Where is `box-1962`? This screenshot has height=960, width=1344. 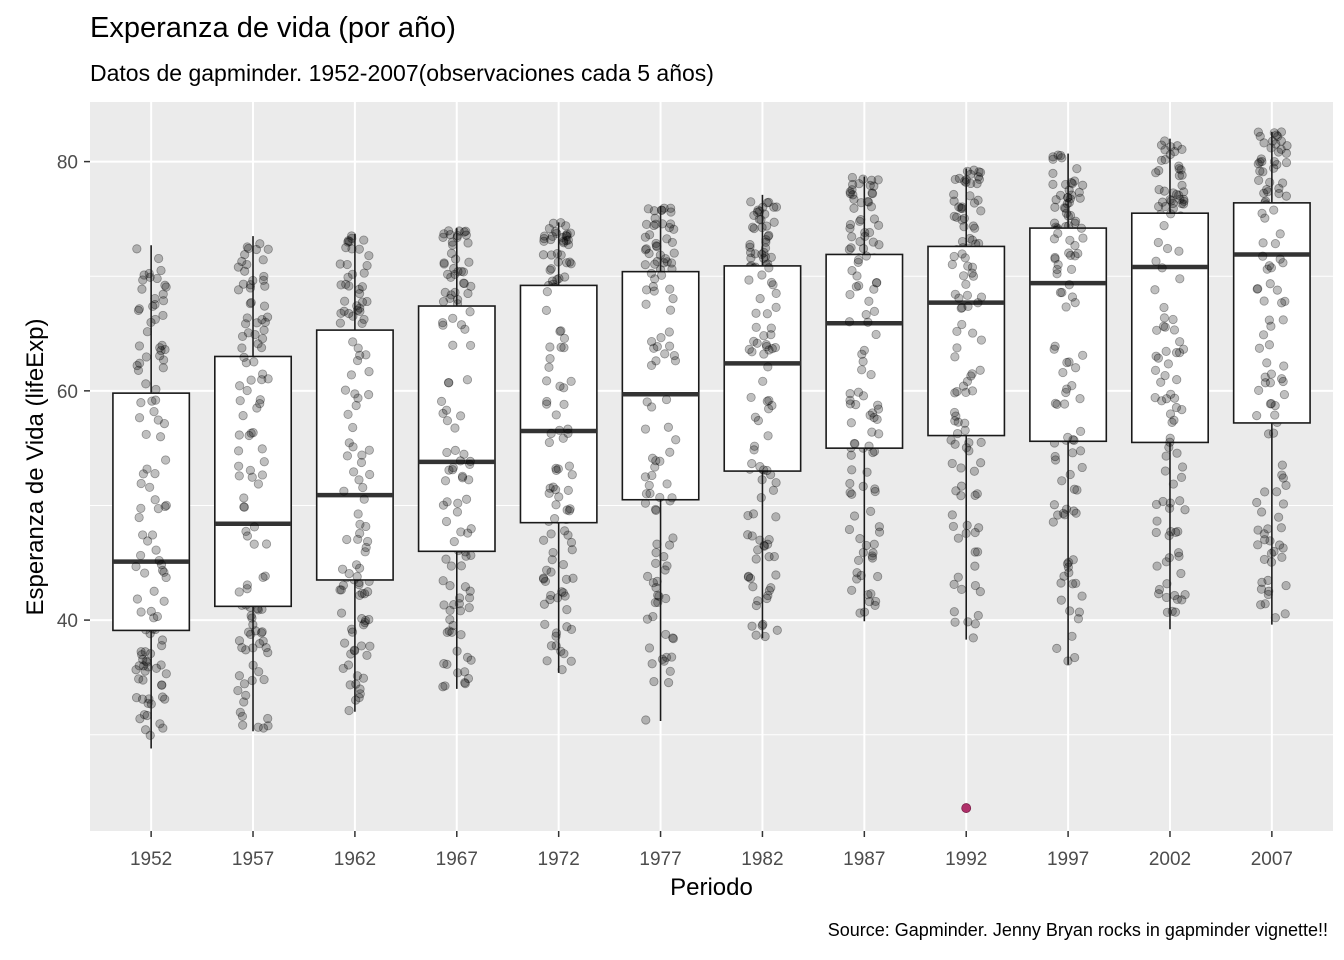
box-1962 is located at coordinates (354, 455).